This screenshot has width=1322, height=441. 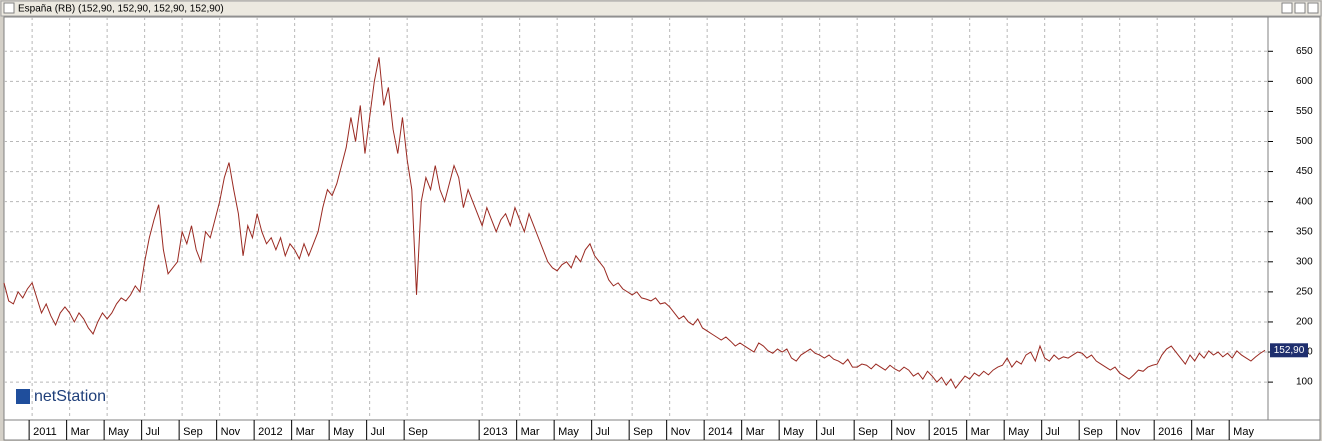 What do you see at coordinates (662, 430) in the screenshot?
I see `x-axis-area` at bounding box center [662, 430].